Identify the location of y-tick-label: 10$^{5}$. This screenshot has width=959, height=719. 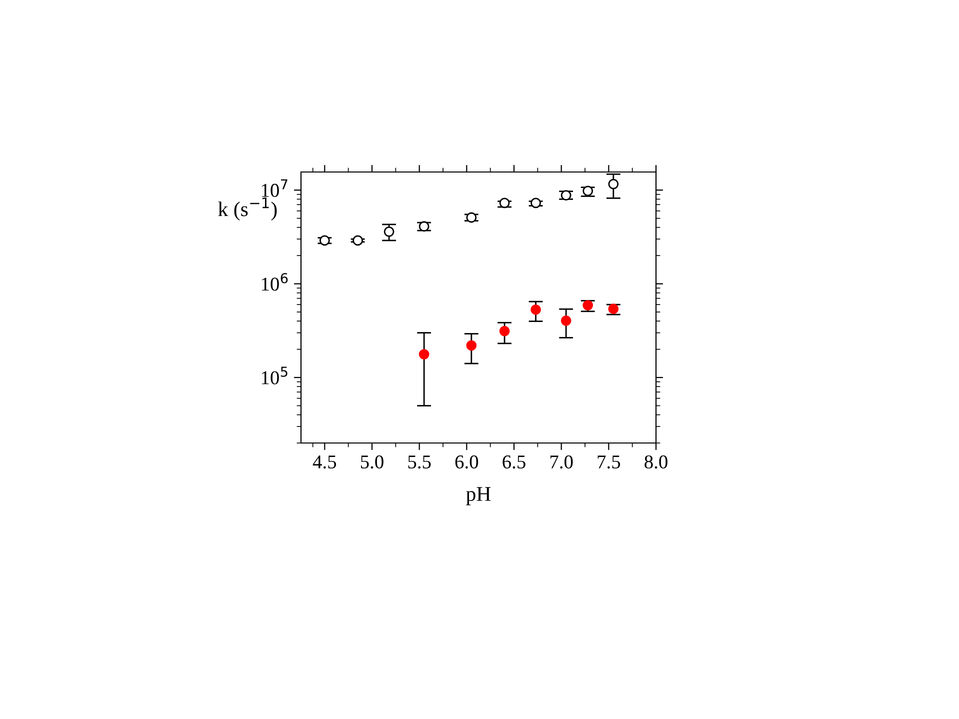
(275, 375).